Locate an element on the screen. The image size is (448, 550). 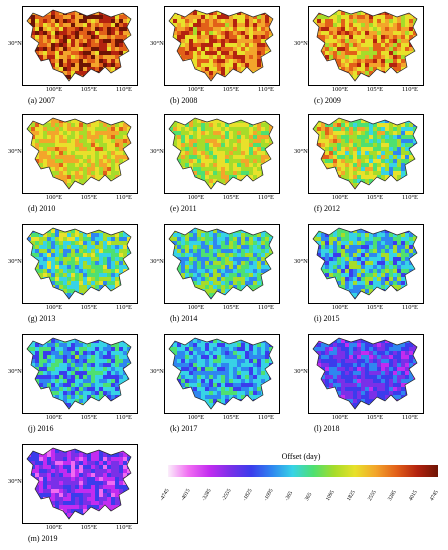
panel-caption: (i) 2015 is located at coordinates (327, 318).